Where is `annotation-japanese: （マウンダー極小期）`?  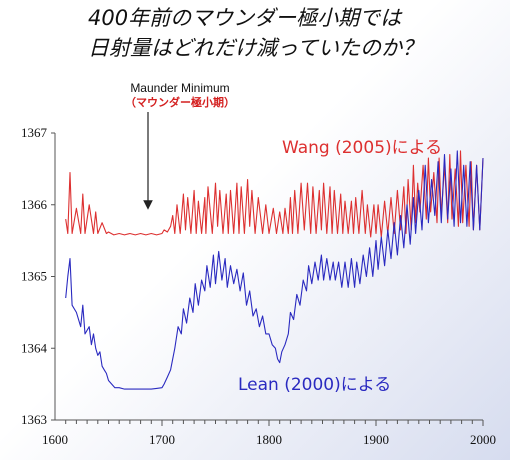 annotation-japanese: （マウンダー極小期） is located at coordinates (180, 102).